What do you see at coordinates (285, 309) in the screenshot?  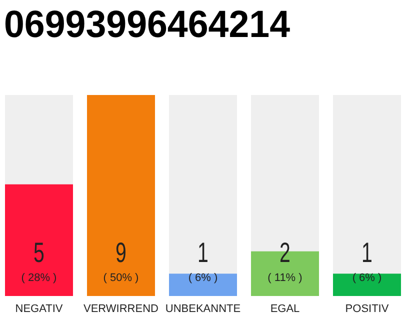 I see `x-tick-label: EGAL` at bounding box center [285, 309].